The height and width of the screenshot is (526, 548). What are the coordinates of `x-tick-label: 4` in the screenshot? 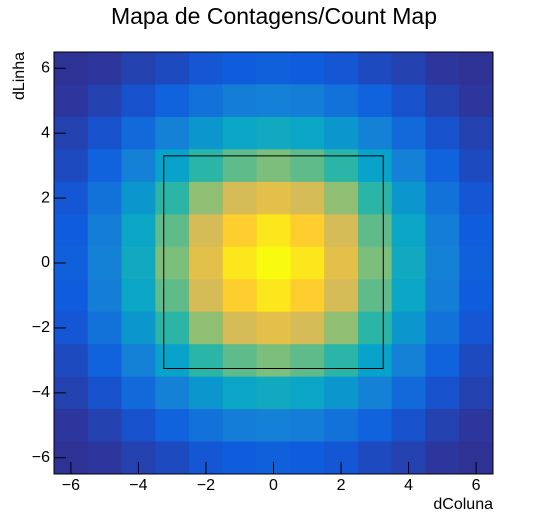 It's located at (408, 485).